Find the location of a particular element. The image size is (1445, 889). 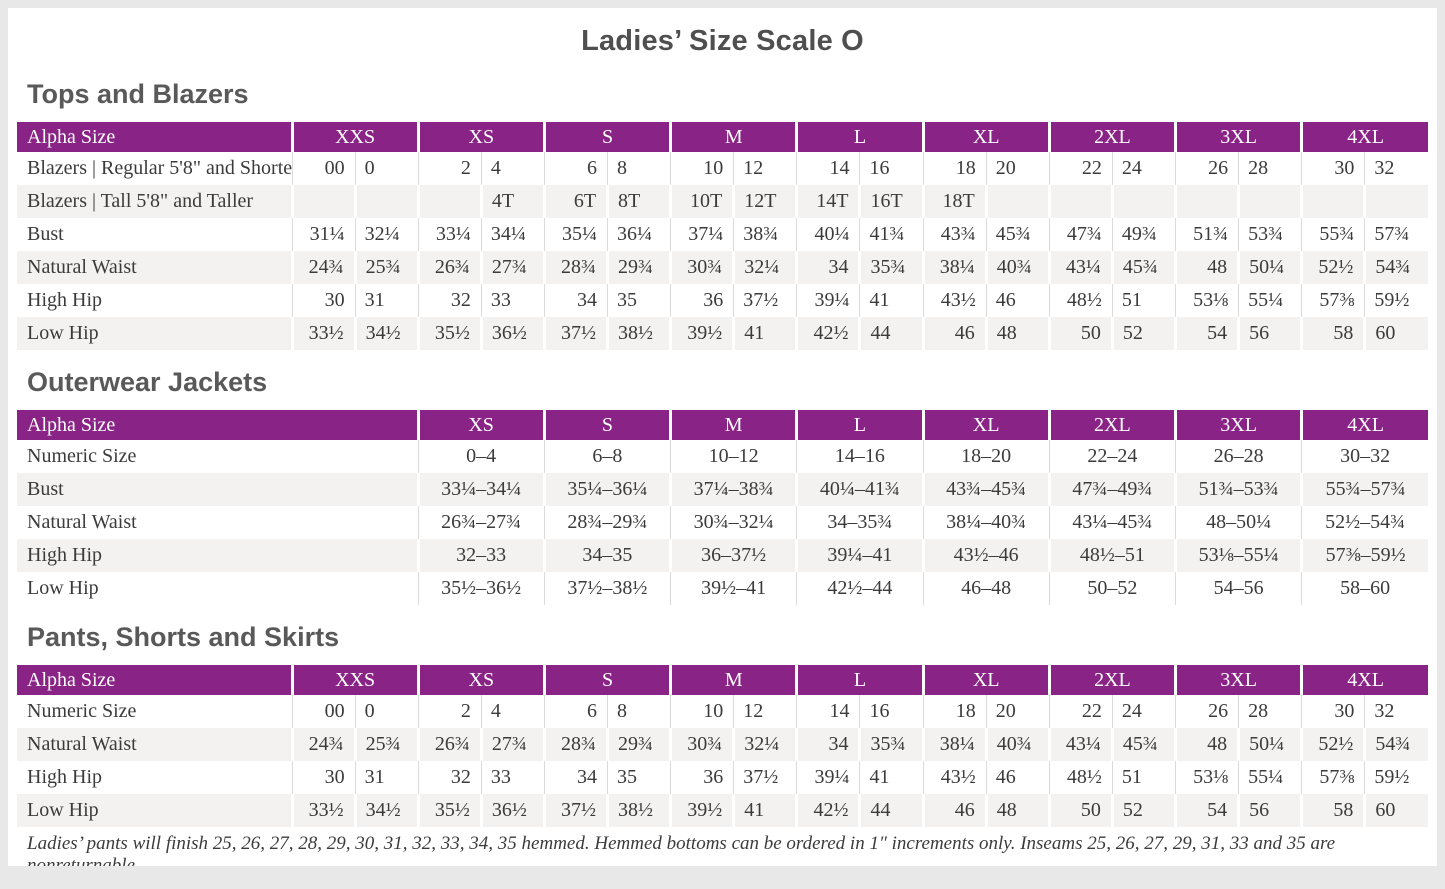

table-cell: 54 is located at coordinates (1206, 333).